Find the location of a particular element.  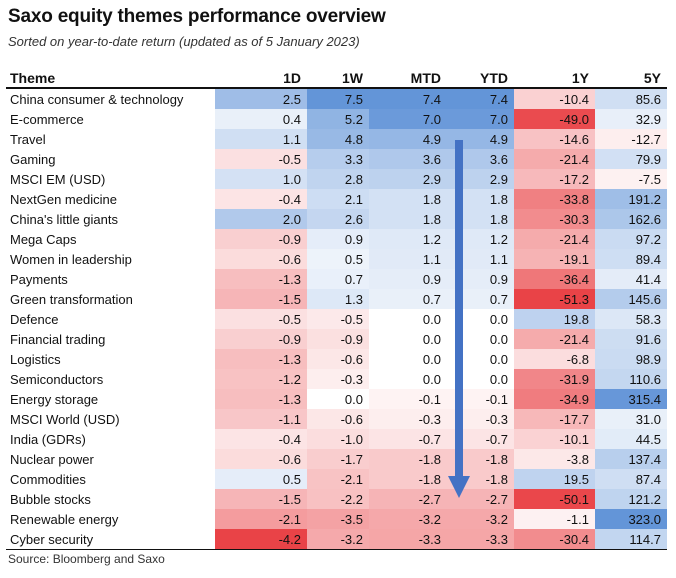

value-1w: -2.1 is located at coordinates (338, 479).